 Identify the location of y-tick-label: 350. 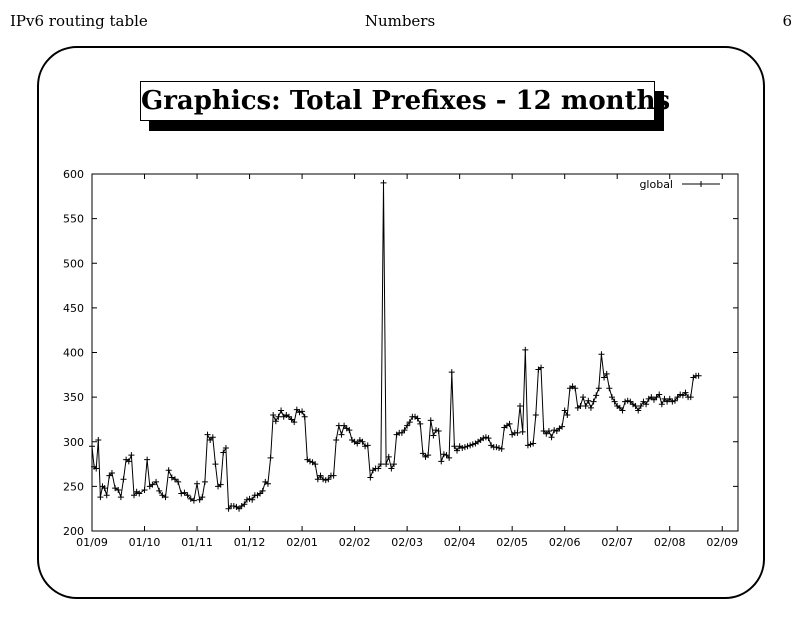
(73, 397).